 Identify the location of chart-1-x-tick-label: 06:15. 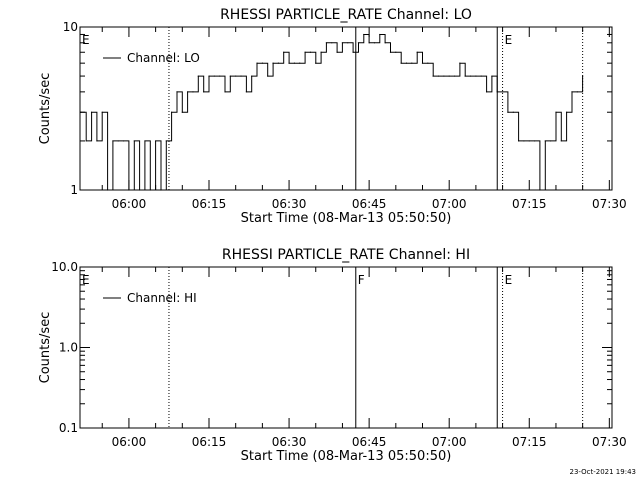
(209, 204).